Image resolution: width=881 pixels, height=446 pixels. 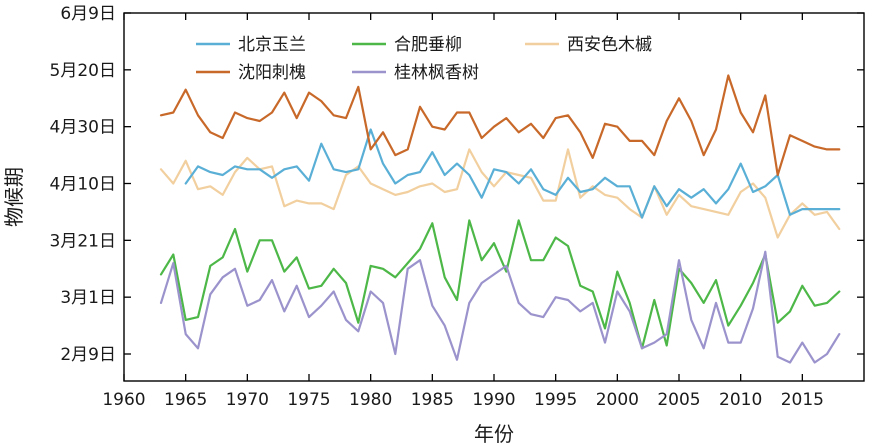 What do you see at coordinates (617, 400) in the screenshot?
I see `x-tick-label: 2000` at bounding box center [617, 400].